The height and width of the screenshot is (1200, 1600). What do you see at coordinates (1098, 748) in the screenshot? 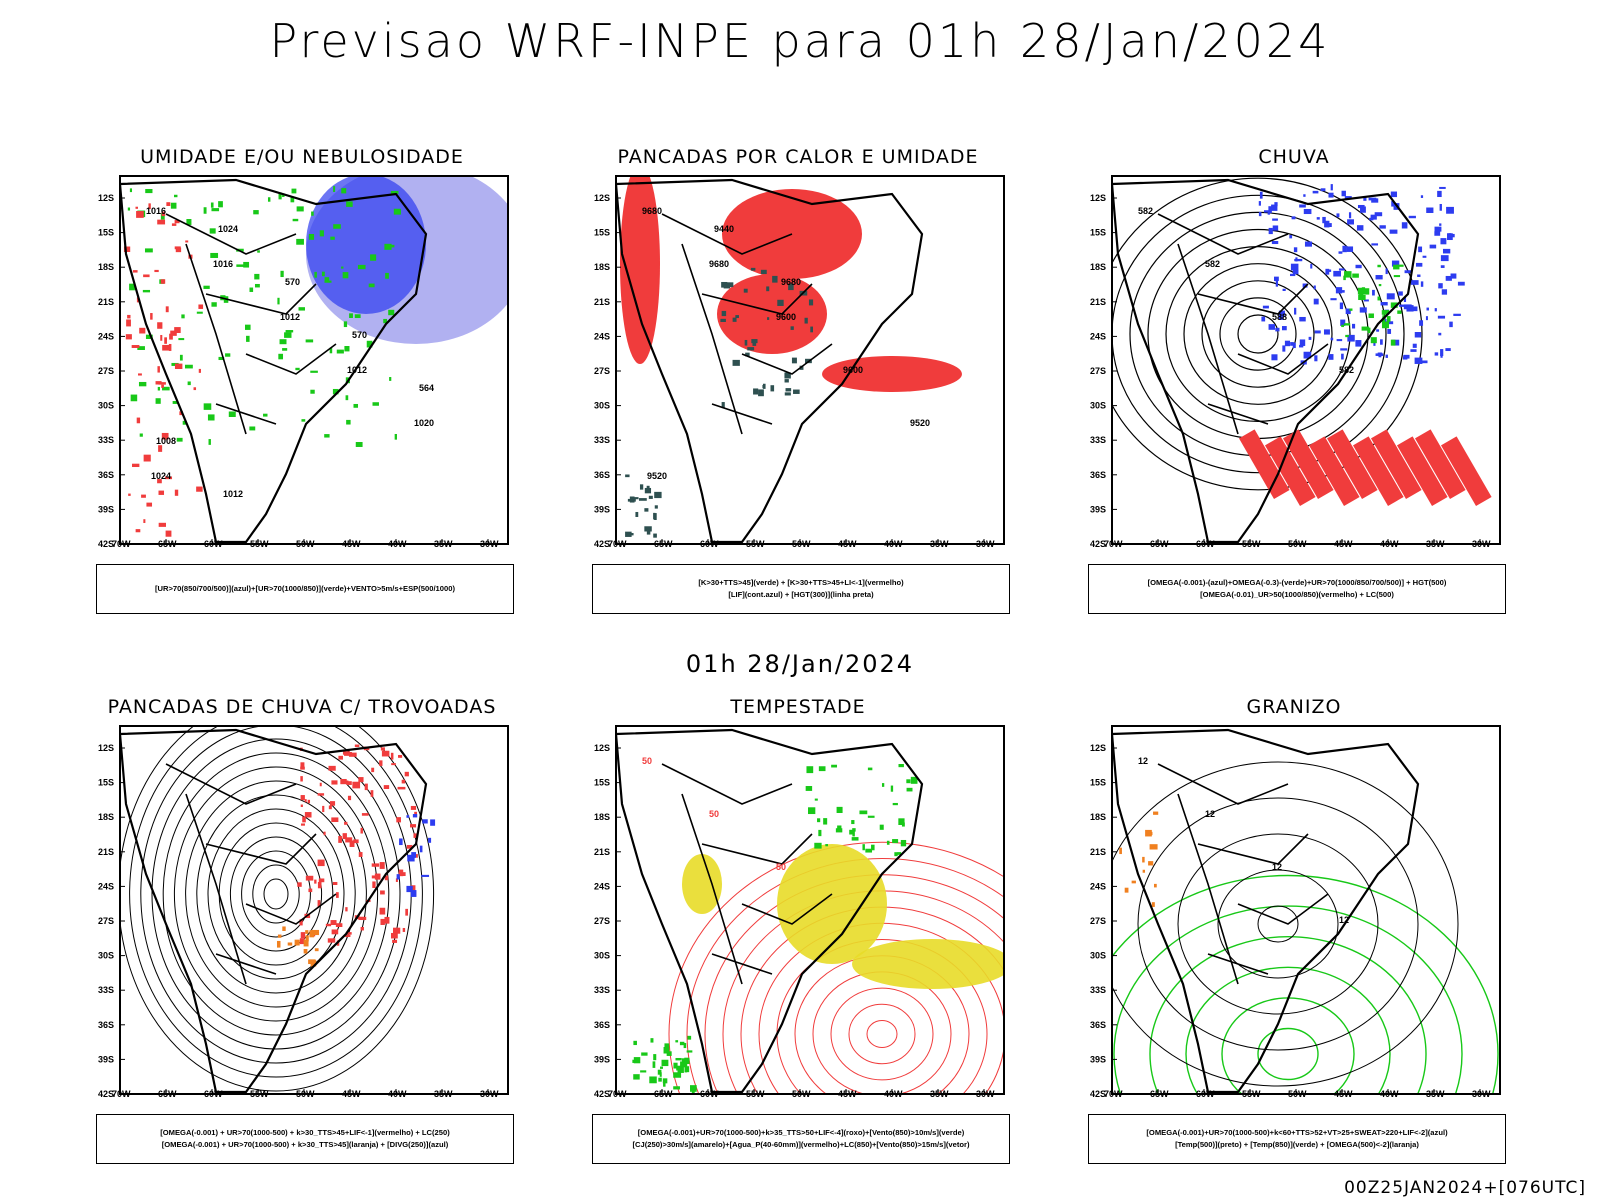
I see `lat-label: 12S` at bounding box center [1098, 748].